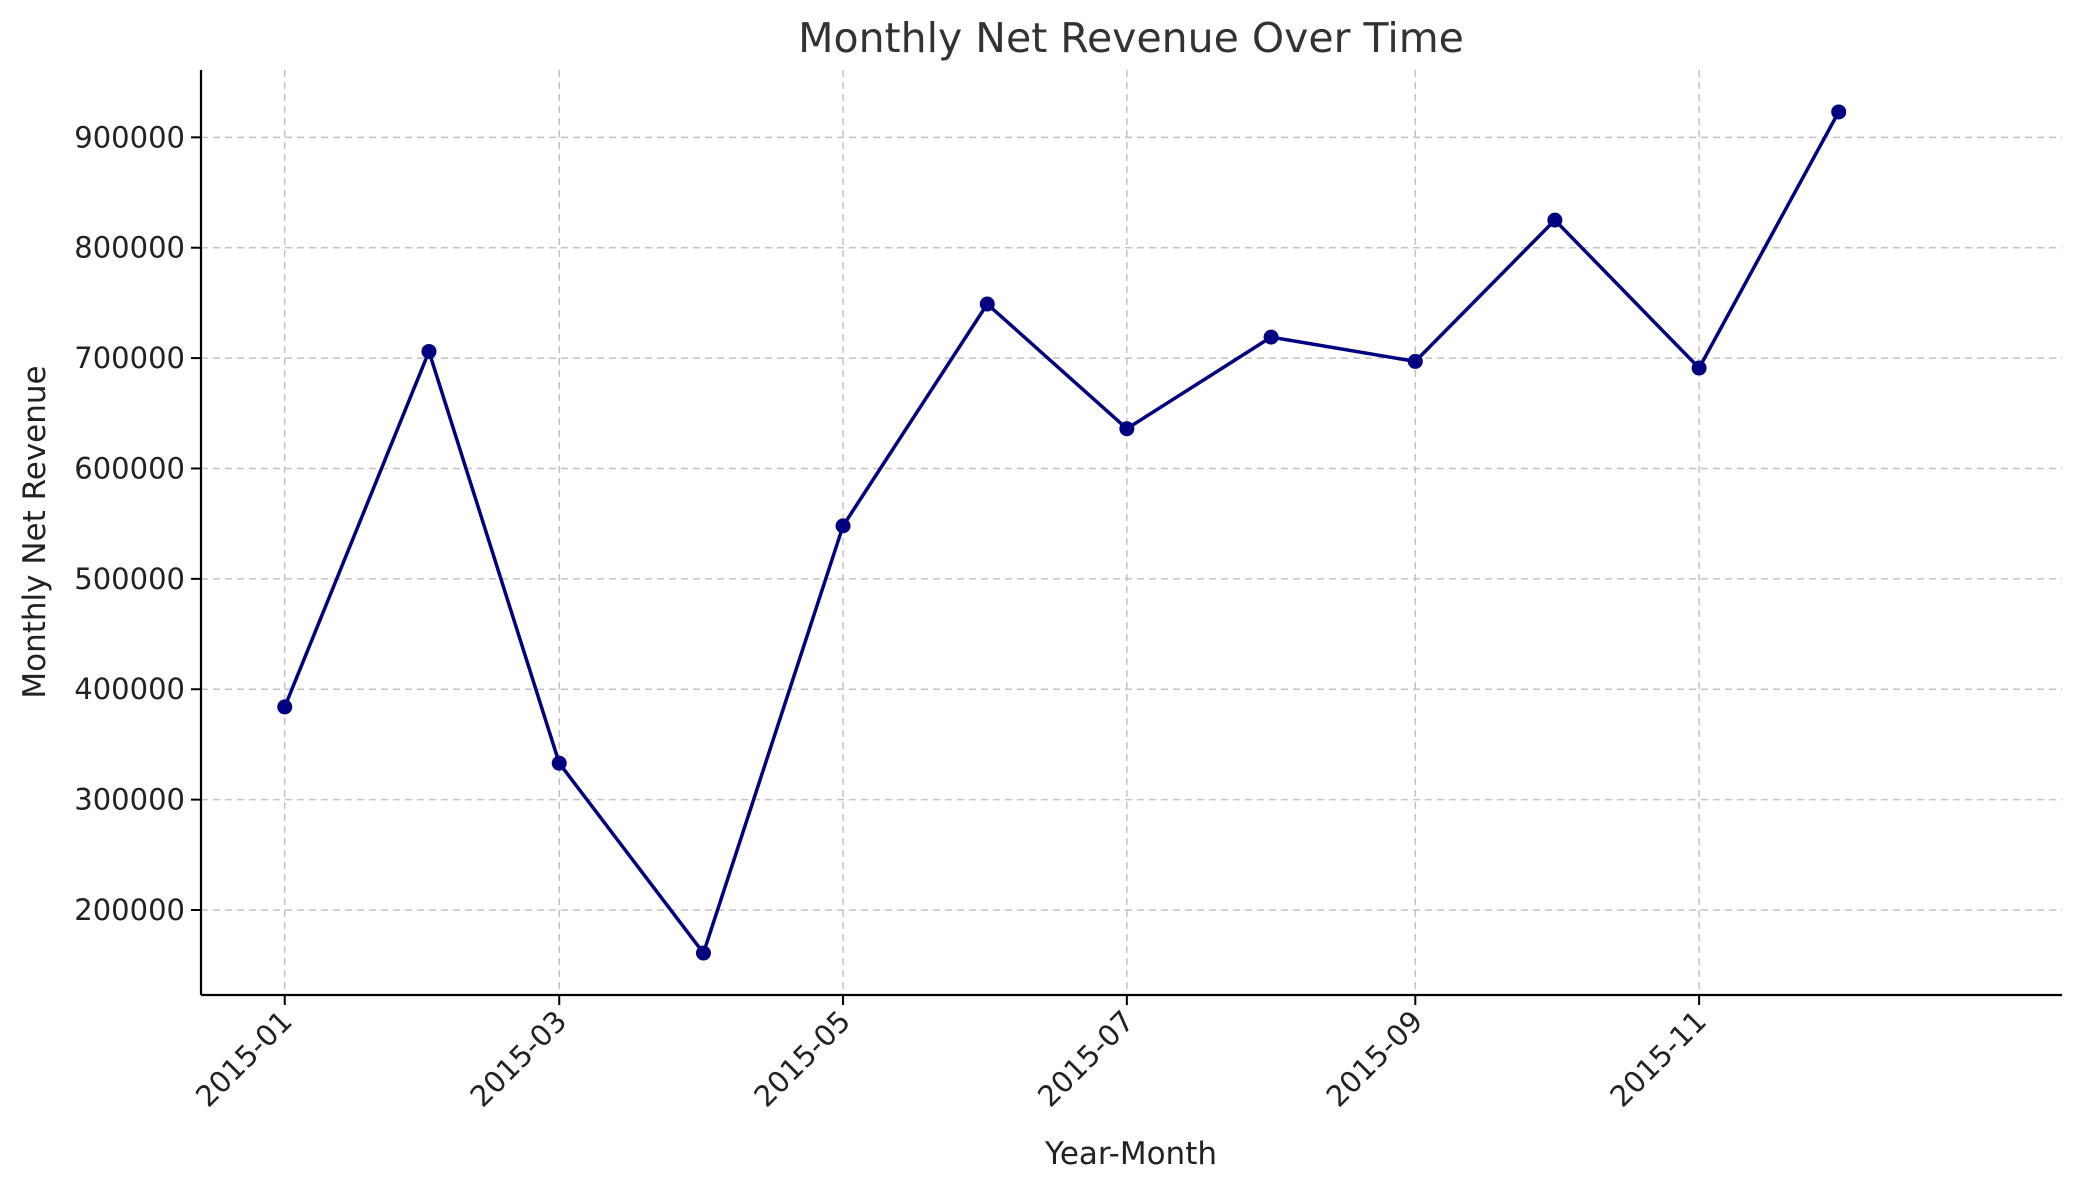 This screenshot has height=1190, width=2081. Describe the element at coordinates (129, 689) in the screenshot. I see `y-tick-label: 400000` at that location.